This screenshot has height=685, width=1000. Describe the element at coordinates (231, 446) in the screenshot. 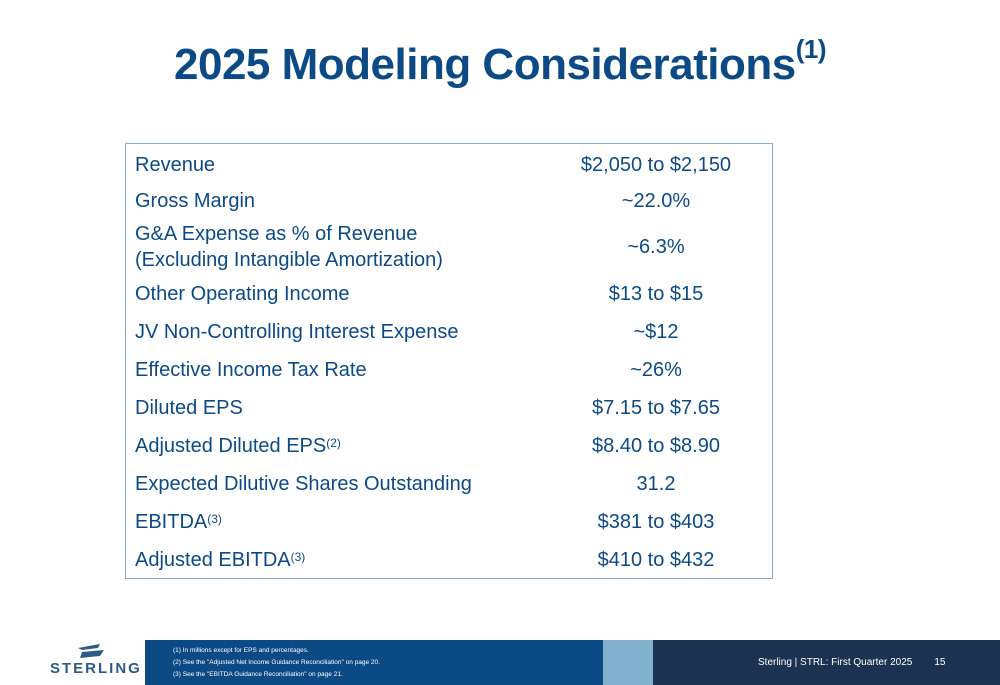

I see `row-label-text: Adjusted Diluted EPS` at that location.